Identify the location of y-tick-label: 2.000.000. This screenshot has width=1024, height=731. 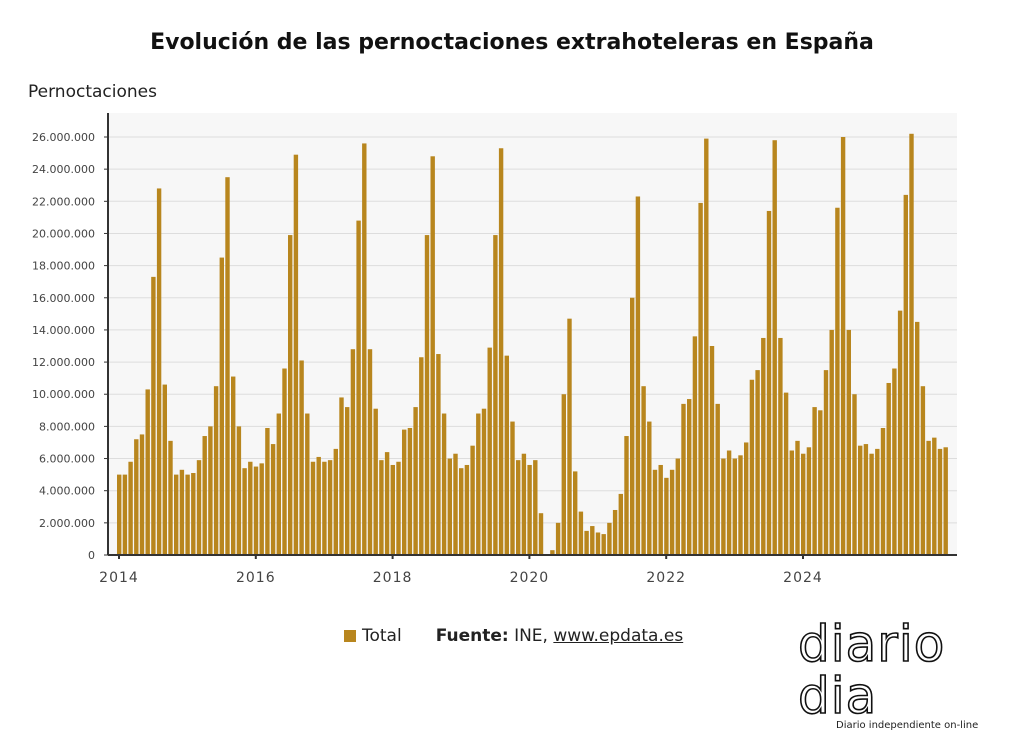
(67, 523).